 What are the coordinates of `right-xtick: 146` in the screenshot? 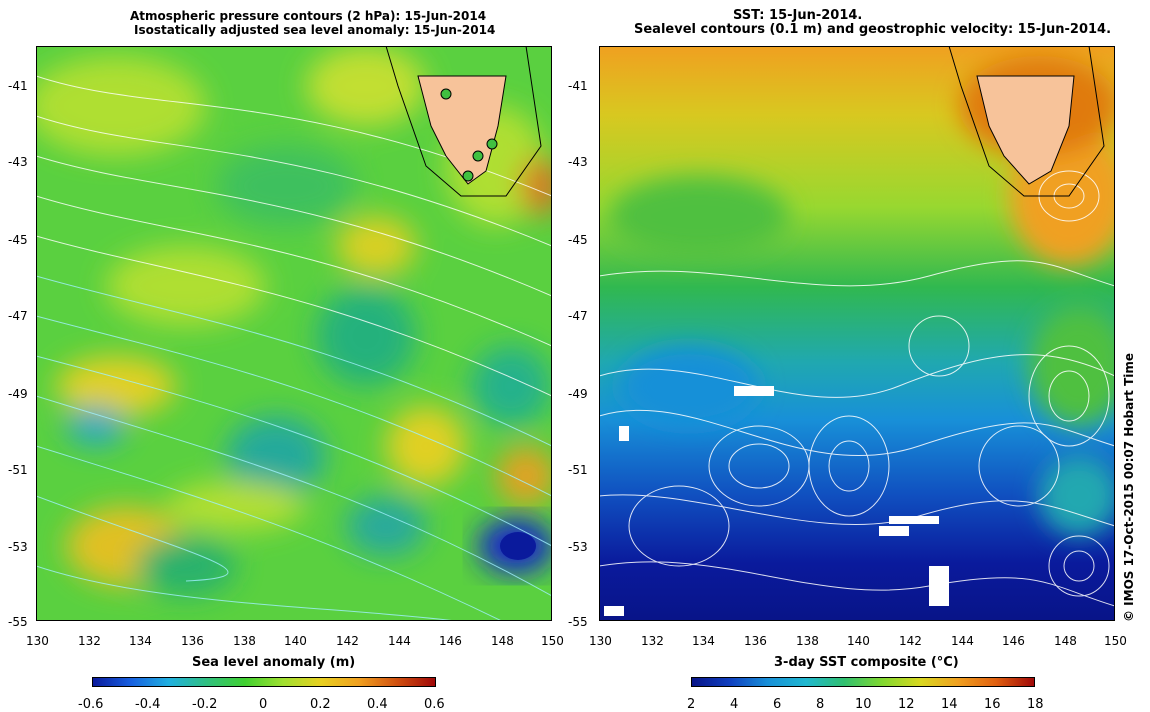 It's located at (1013, 641).